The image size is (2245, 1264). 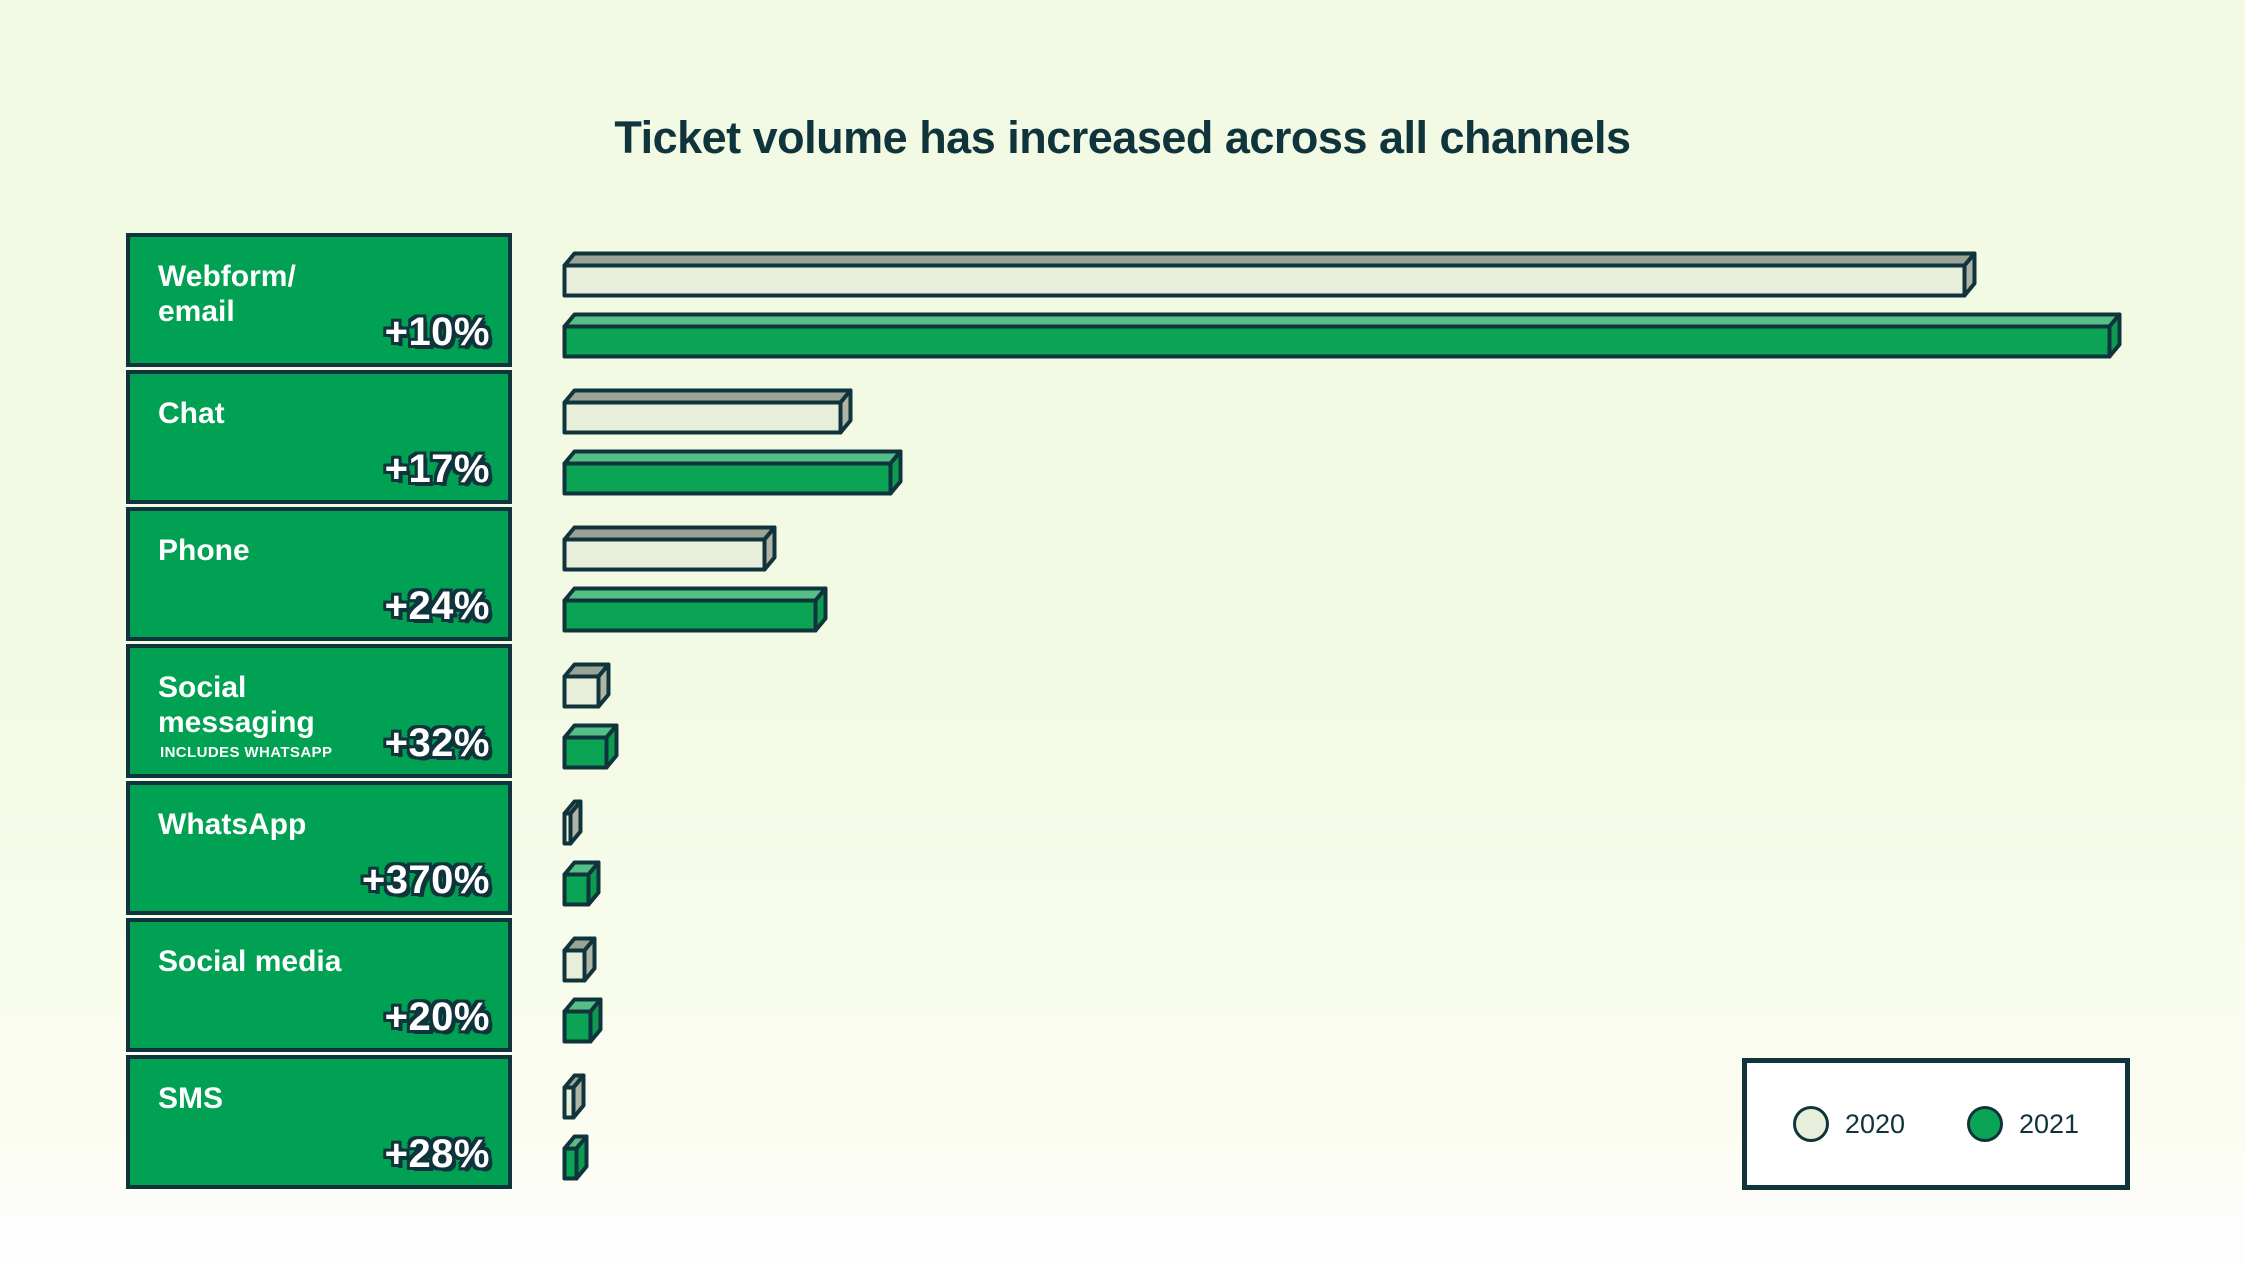 What do you see at coordinates (204, 550) in the screenshot?
I see `channel-name: Phone` at bounding box center [204, 550].